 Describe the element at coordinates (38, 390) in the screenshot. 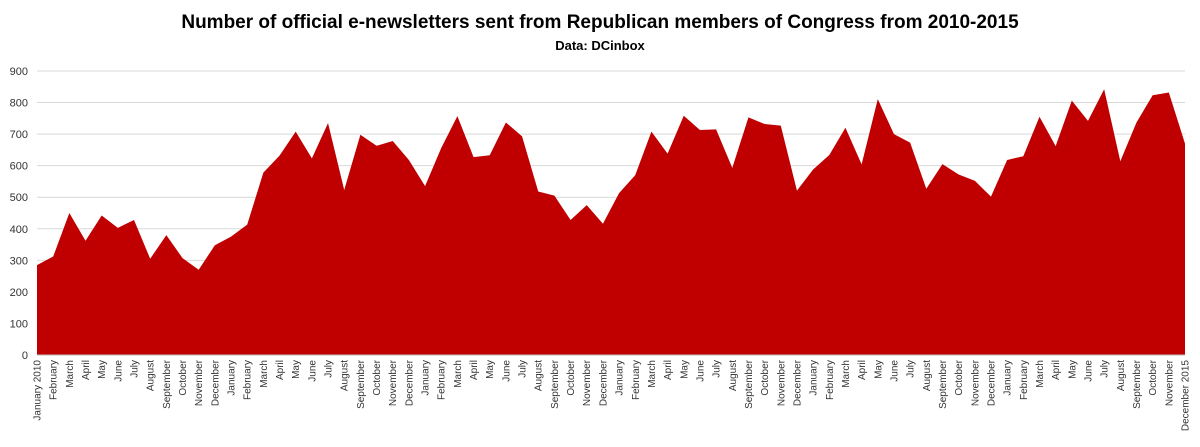

I see `x-tick-label: January 2010` at that location.